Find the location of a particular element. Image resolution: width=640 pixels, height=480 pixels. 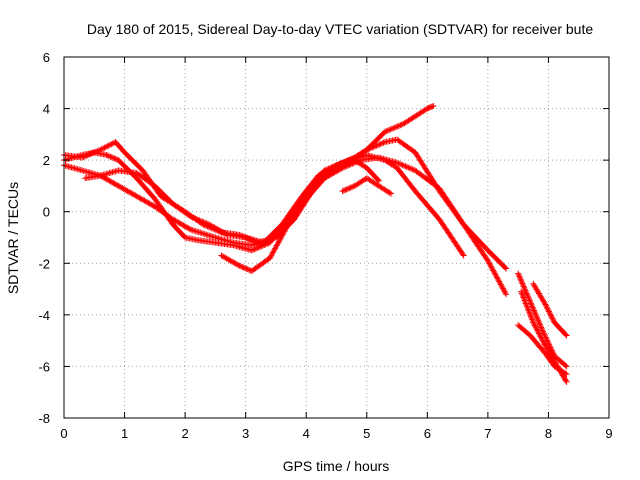

x-tick-label: 1 is located at coordinates (124, 433).